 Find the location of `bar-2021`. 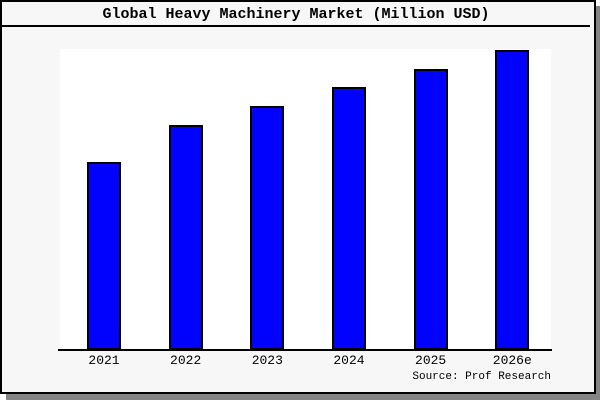

bar-2021 is located at coordinates (104, 256).